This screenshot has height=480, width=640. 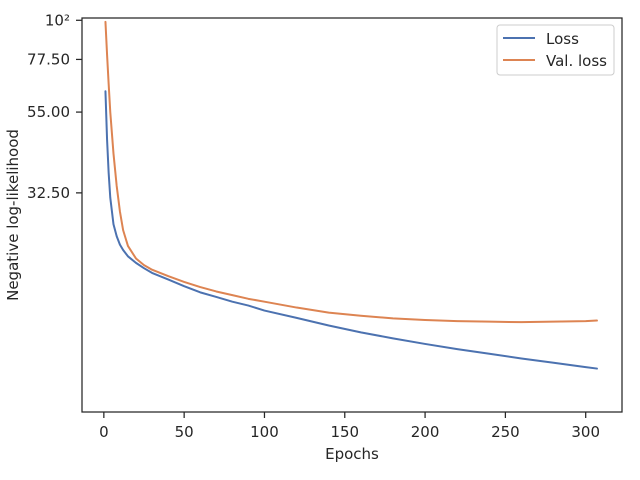 I want to click on x-tick-label: 50, so click(x=184, y=432).